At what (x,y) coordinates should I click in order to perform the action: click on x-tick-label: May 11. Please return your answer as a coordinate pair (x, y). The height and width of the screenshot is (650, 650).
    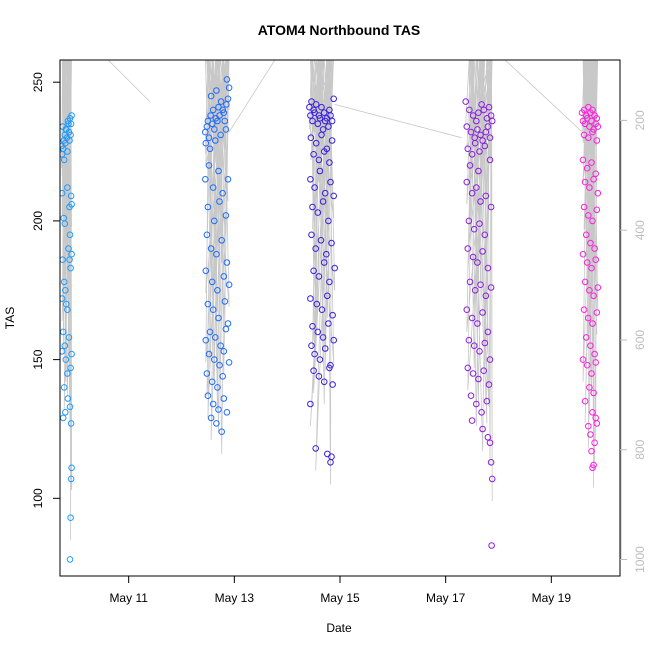
    Looking at the image, I should click on (128, 598).